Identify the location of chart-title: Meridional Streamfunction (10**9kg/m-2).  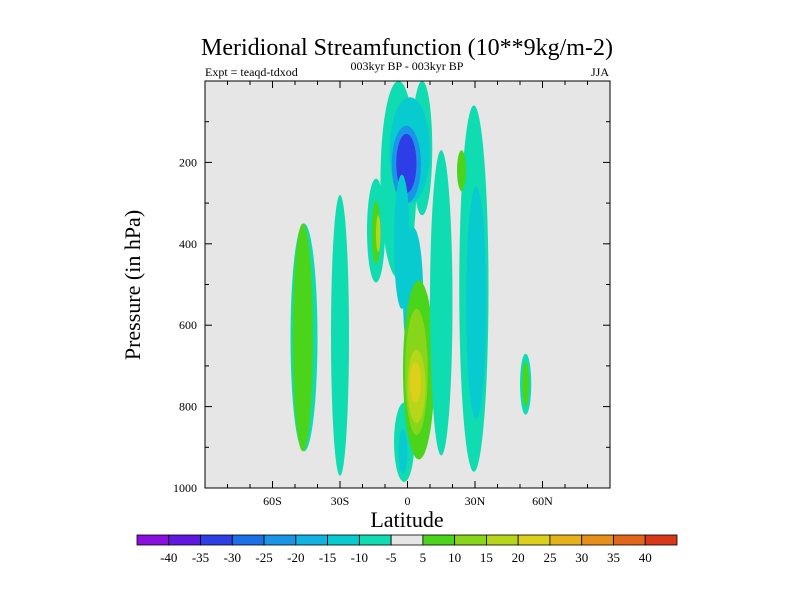
(407, 48).